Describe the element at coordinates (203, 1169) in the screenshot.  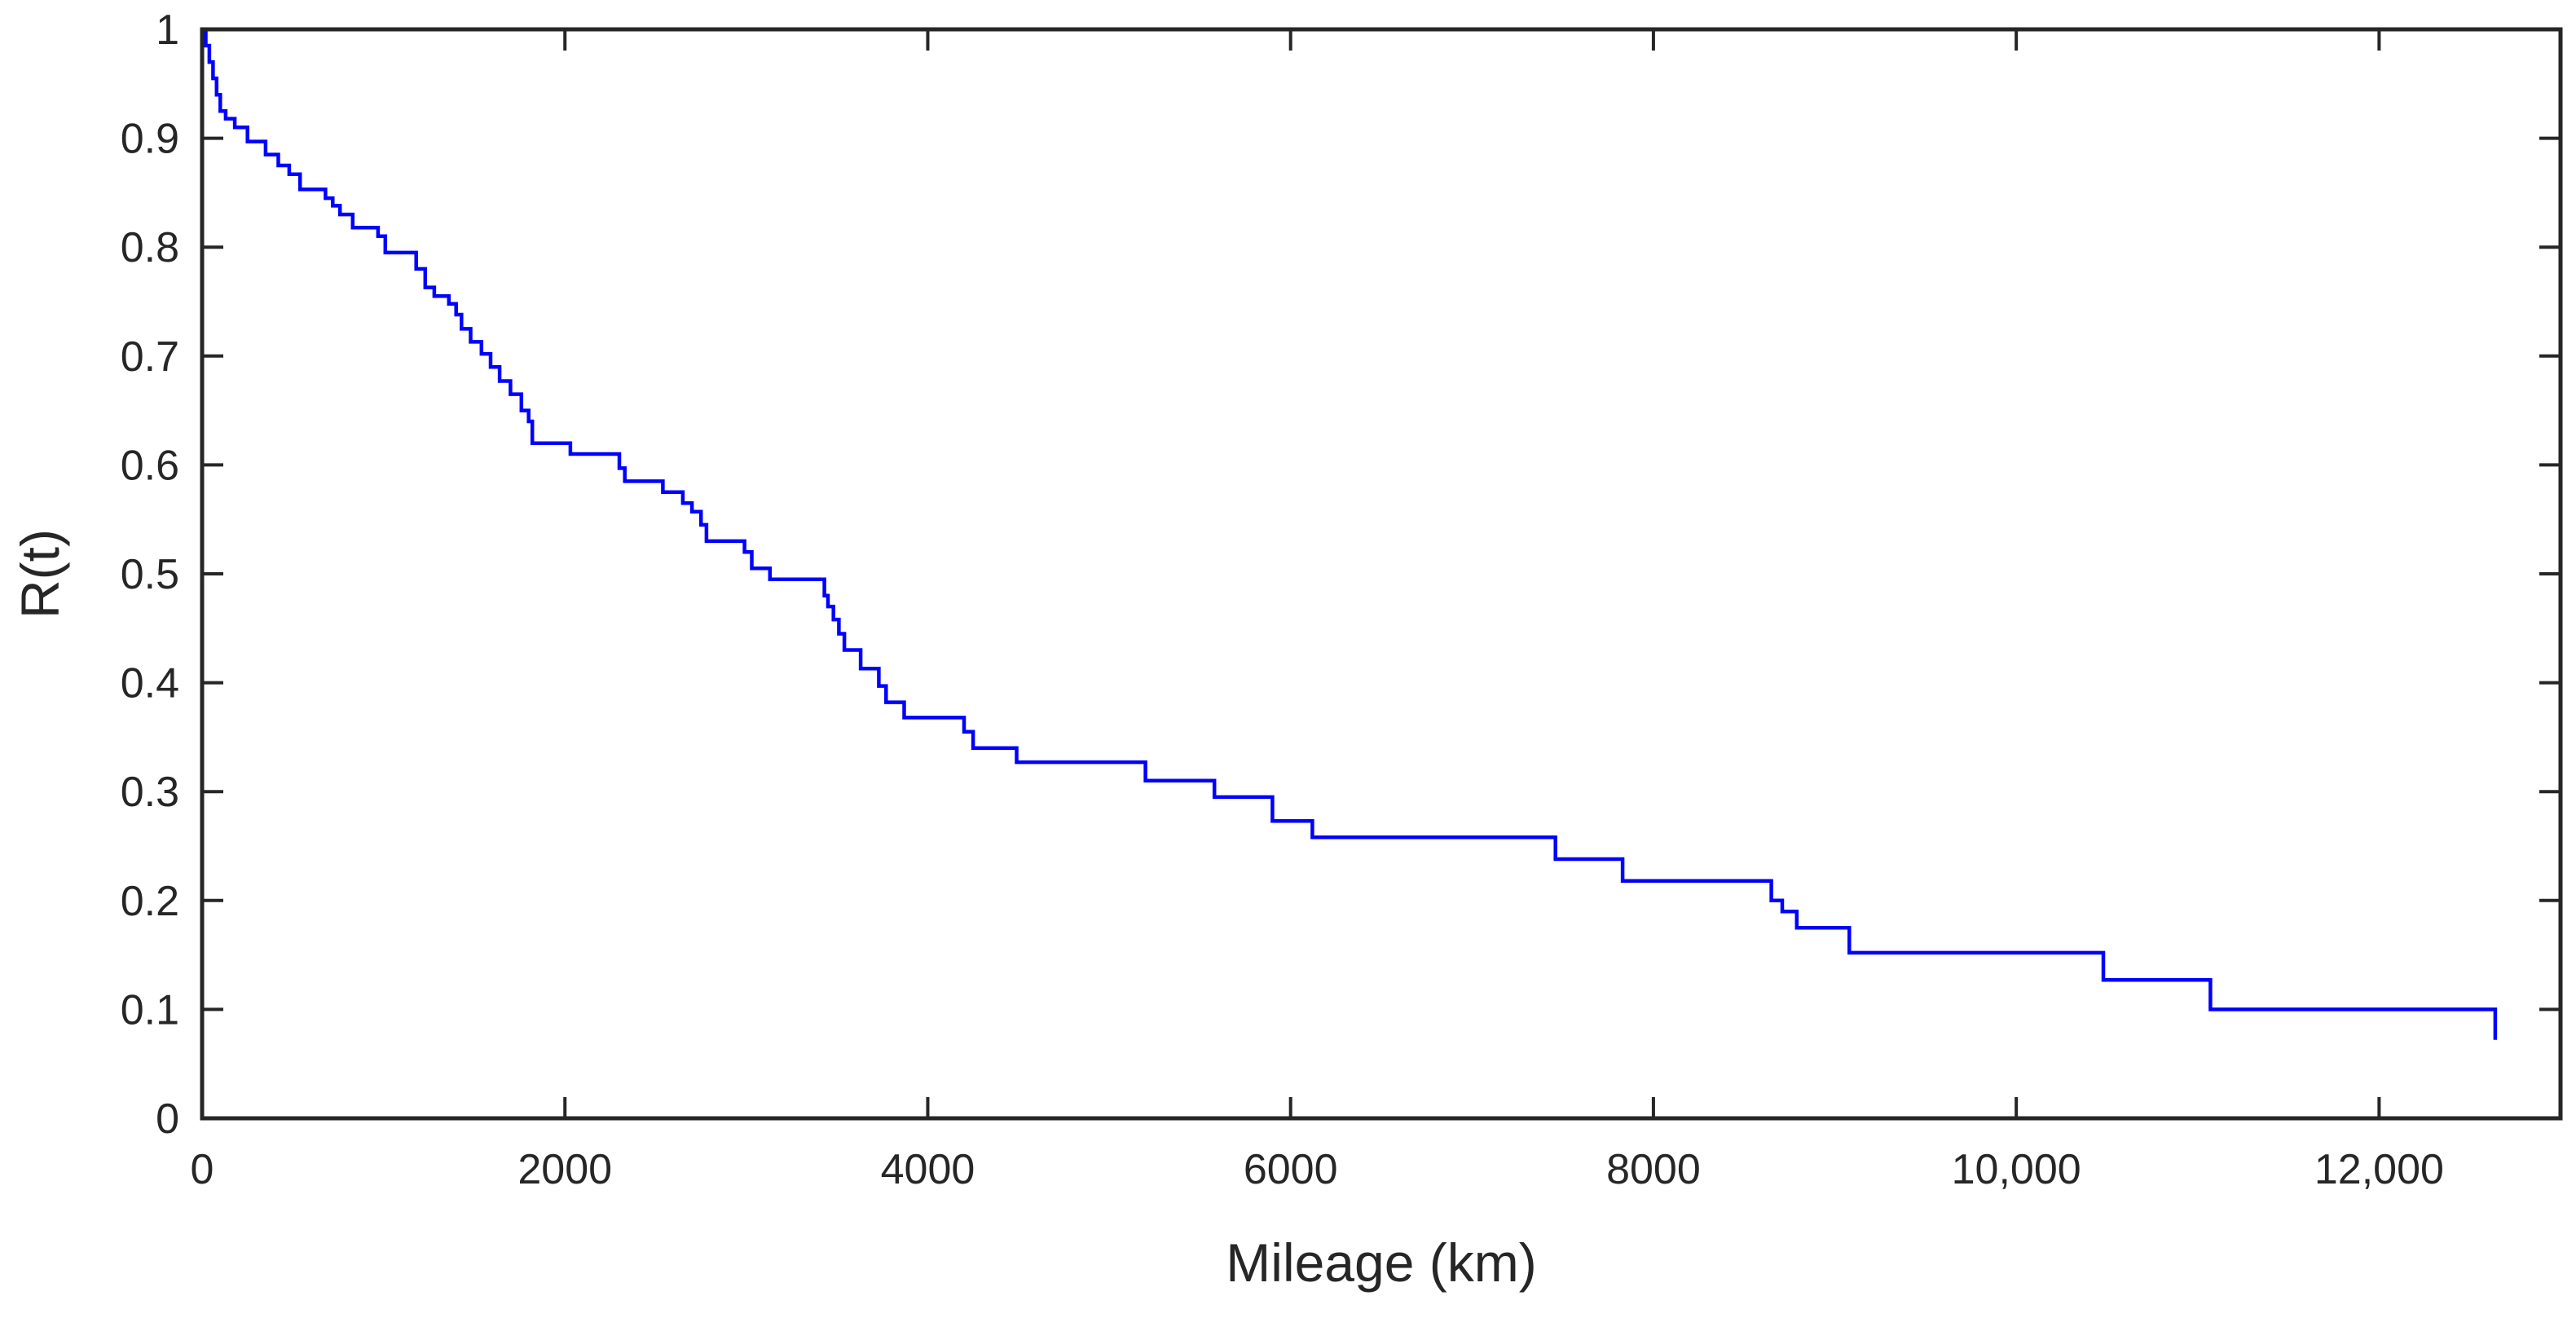
I see `x-tick-label: 0` at that location.